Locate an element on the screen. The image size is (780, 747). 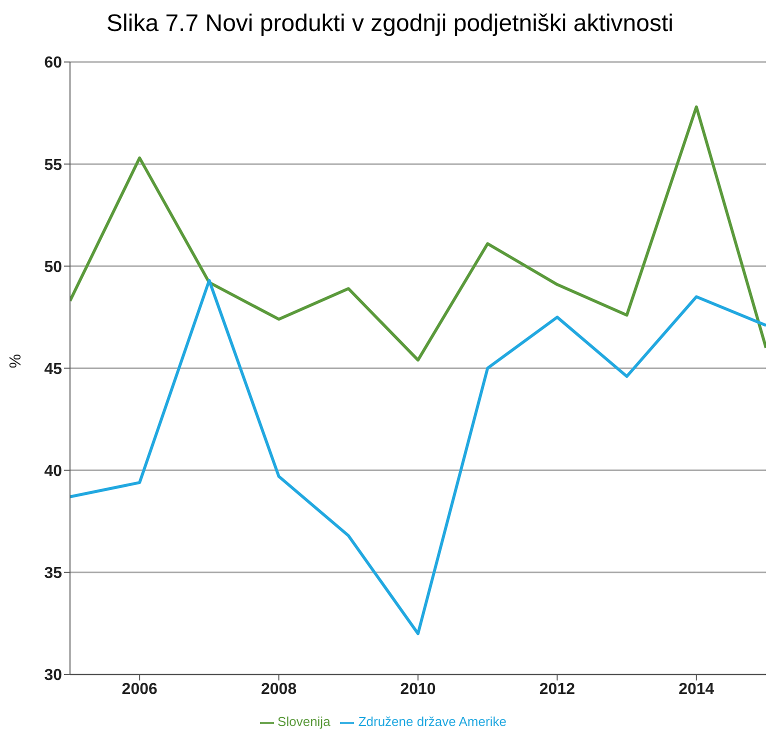
x-tick-label: 2014 is located at coordinates (696, 689).